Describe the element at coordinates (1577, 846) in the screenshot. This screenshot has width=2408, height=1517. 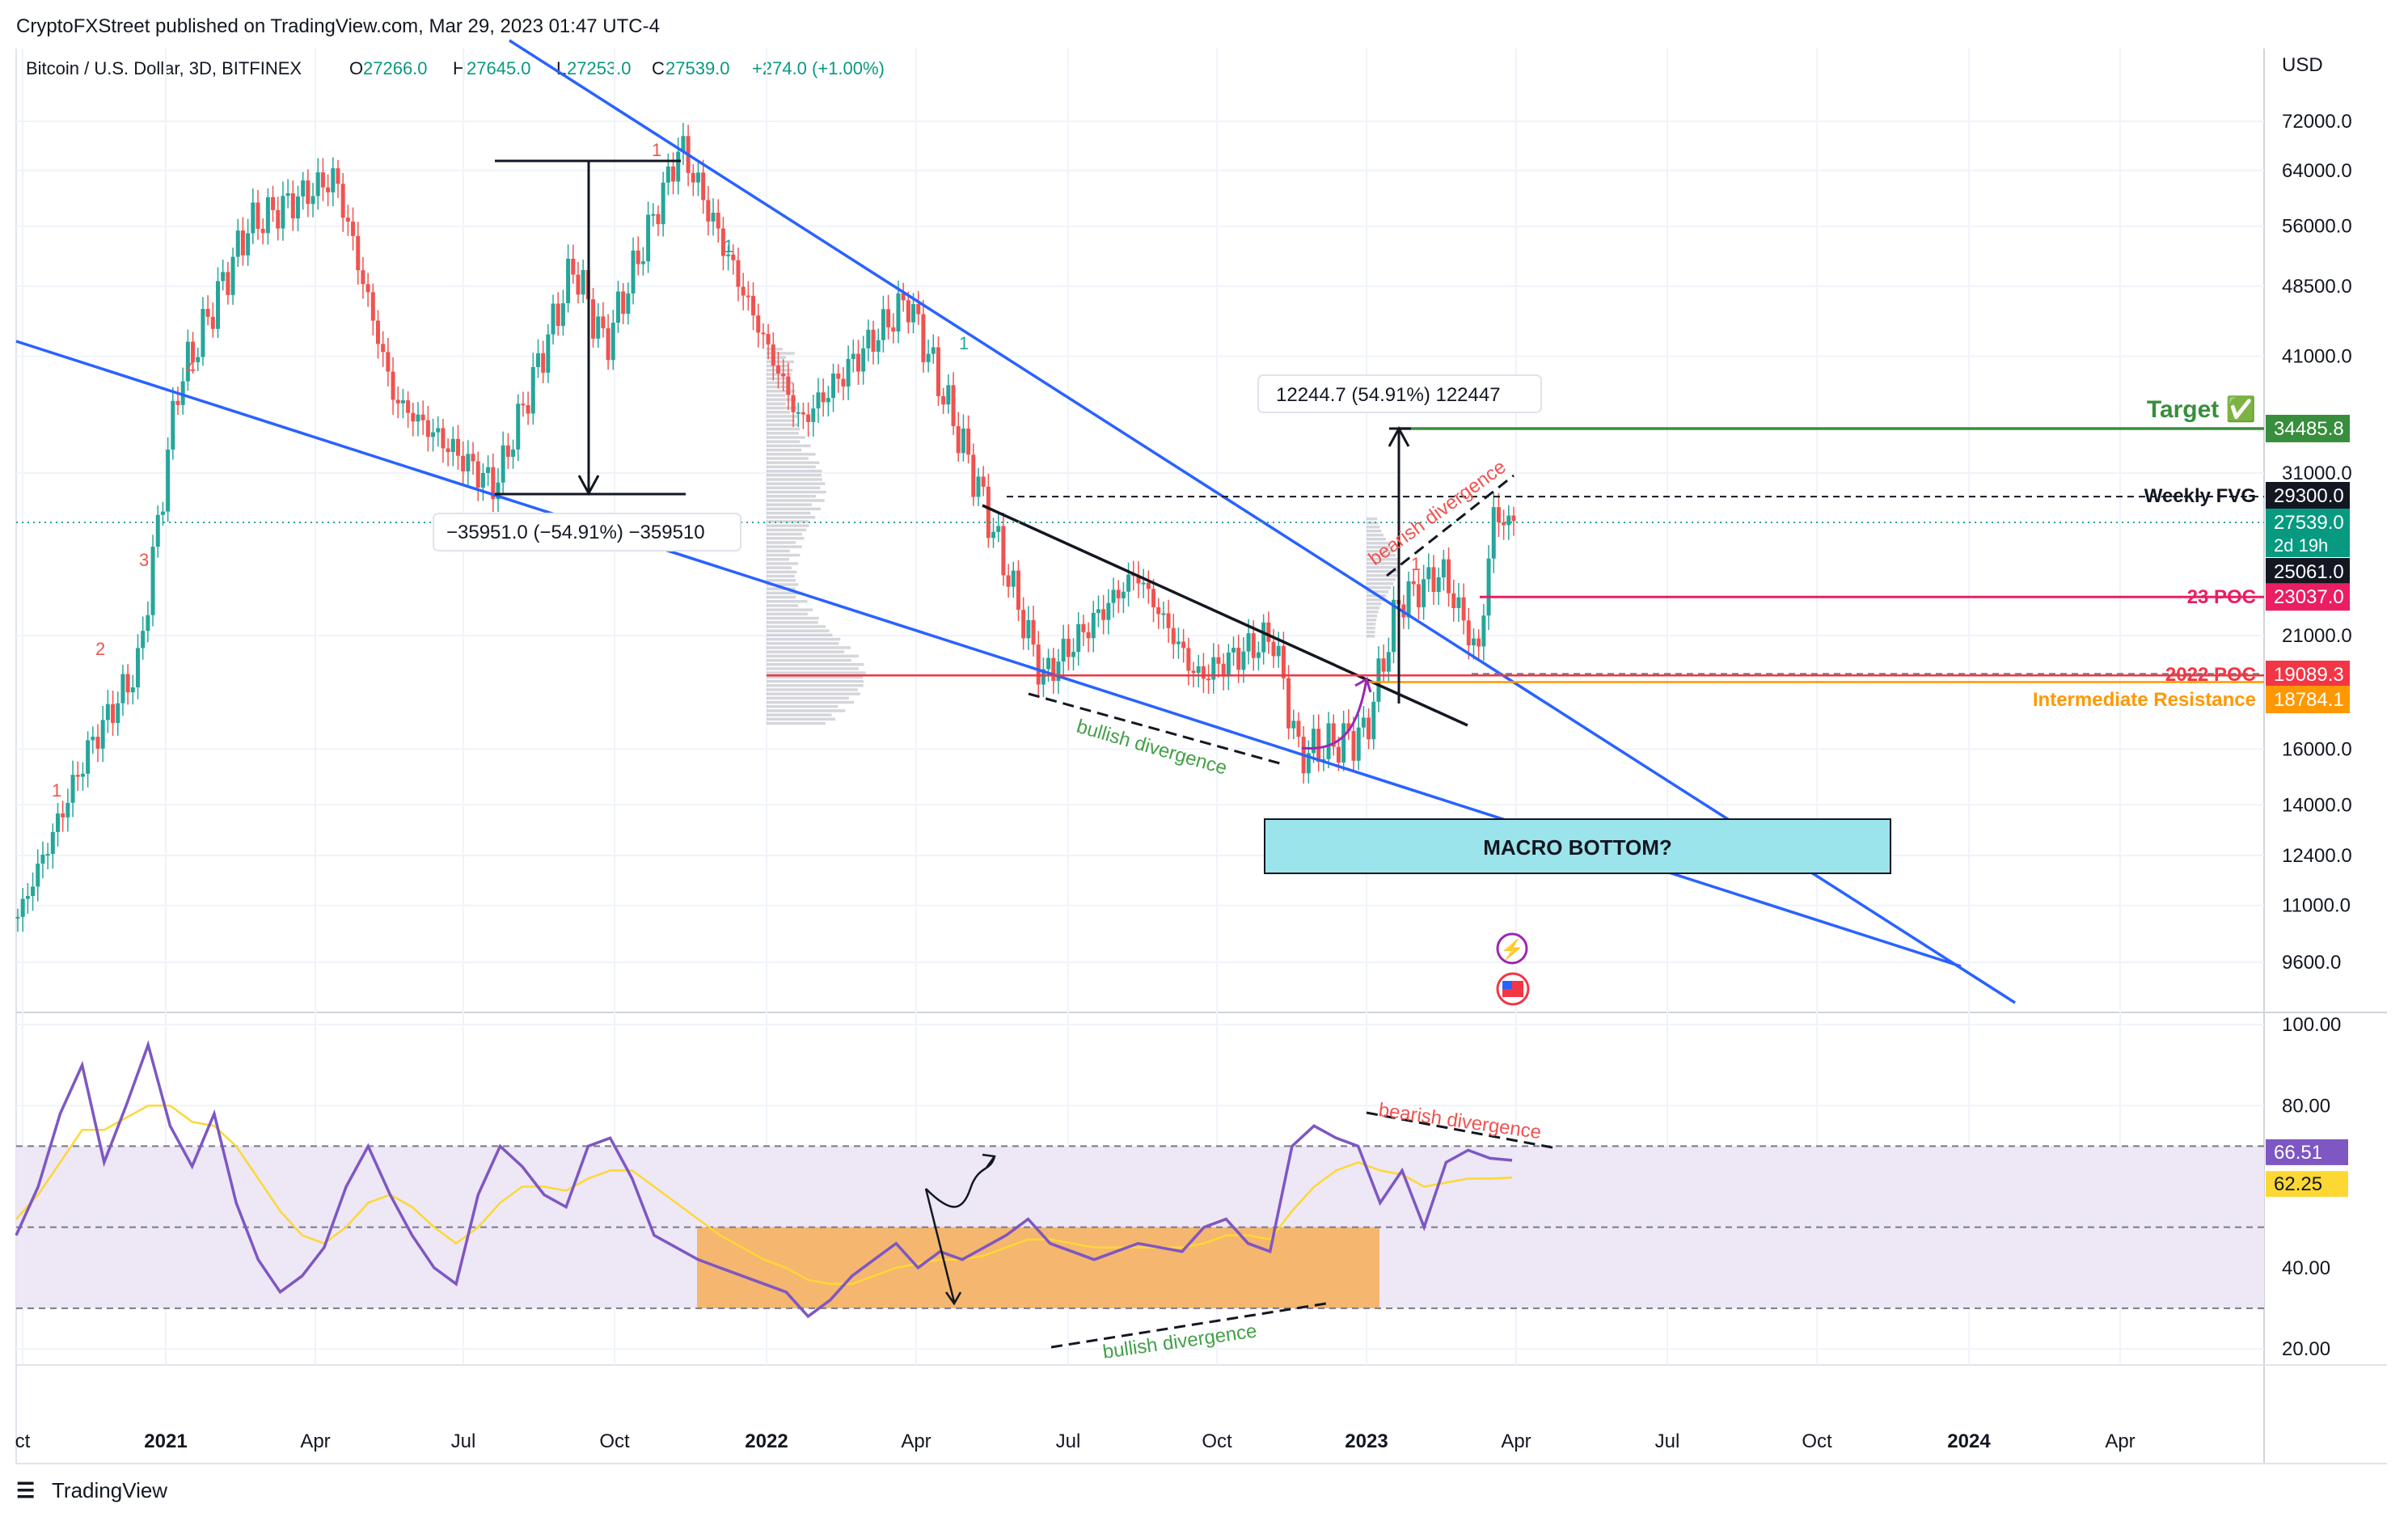
I see `macro-bottom-zone` at that location.